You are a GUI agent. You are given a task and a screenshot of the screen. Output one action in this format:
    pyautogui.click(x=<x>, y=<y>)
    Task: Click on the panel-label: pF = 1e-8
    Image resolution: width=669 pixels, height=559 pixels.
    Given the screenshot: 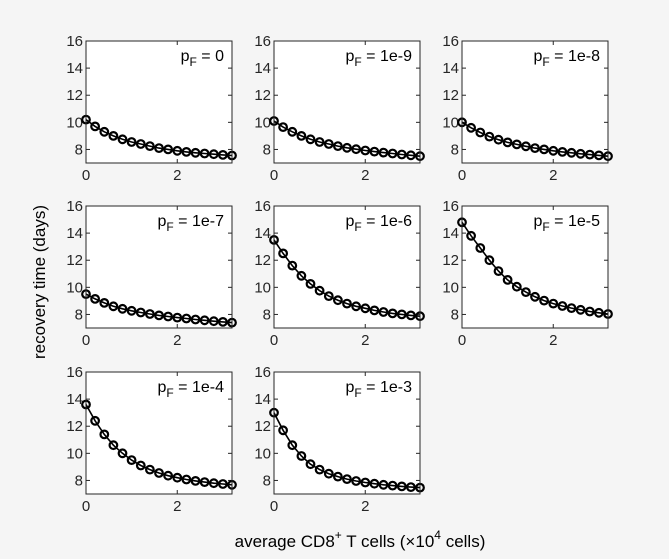 What is the action you would take?
    pyautogui.click(x=566, y=58)
    